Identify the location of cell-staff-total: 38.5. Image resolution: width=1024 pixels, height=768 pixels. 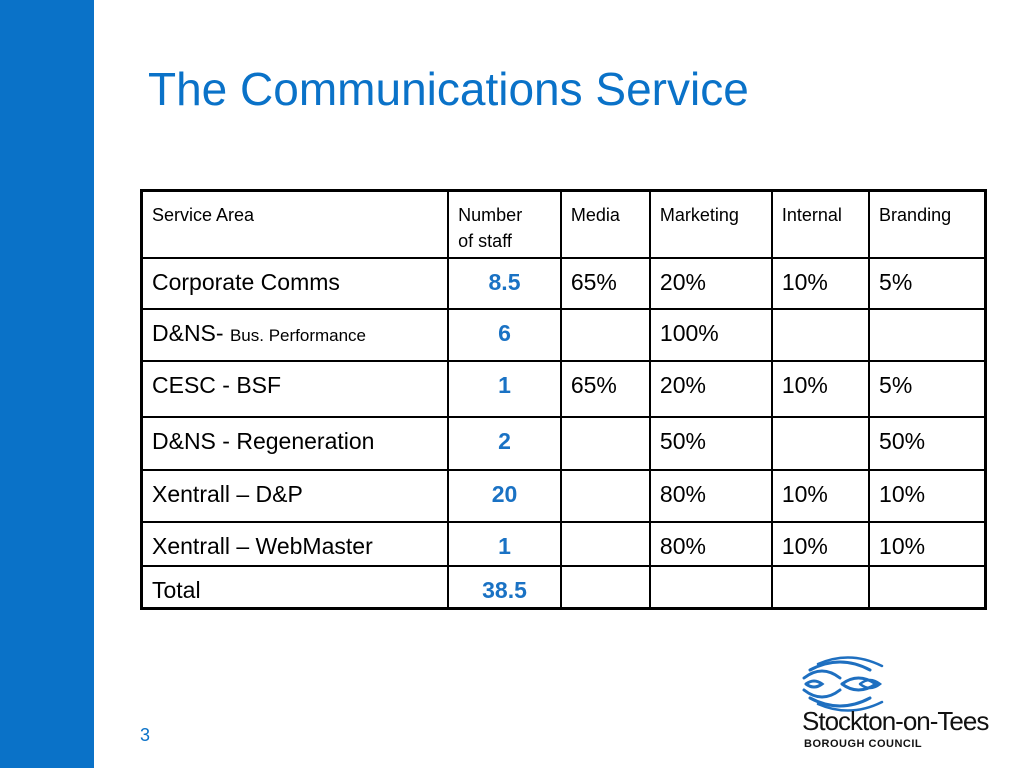
(504, 587).